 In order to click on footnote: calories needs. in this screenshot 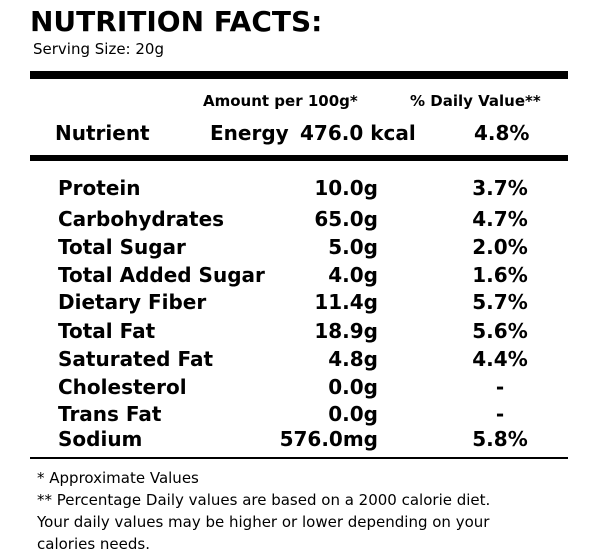, I will do `click(93, 544)`.